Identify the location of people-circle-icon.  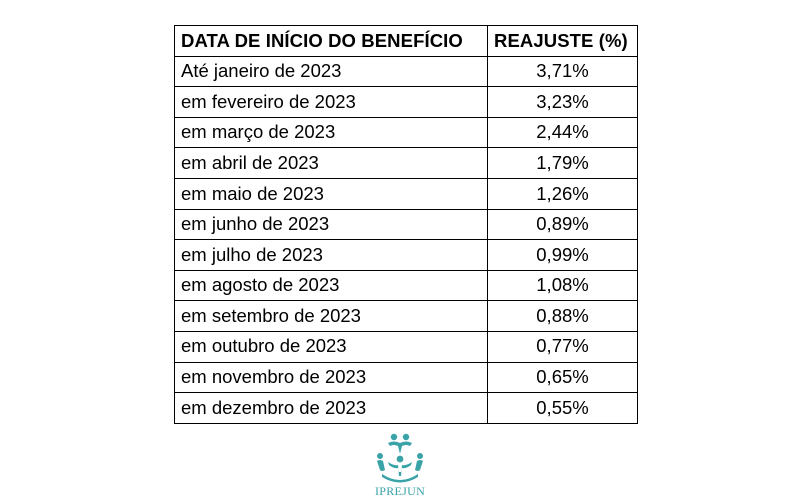
(400, 458).